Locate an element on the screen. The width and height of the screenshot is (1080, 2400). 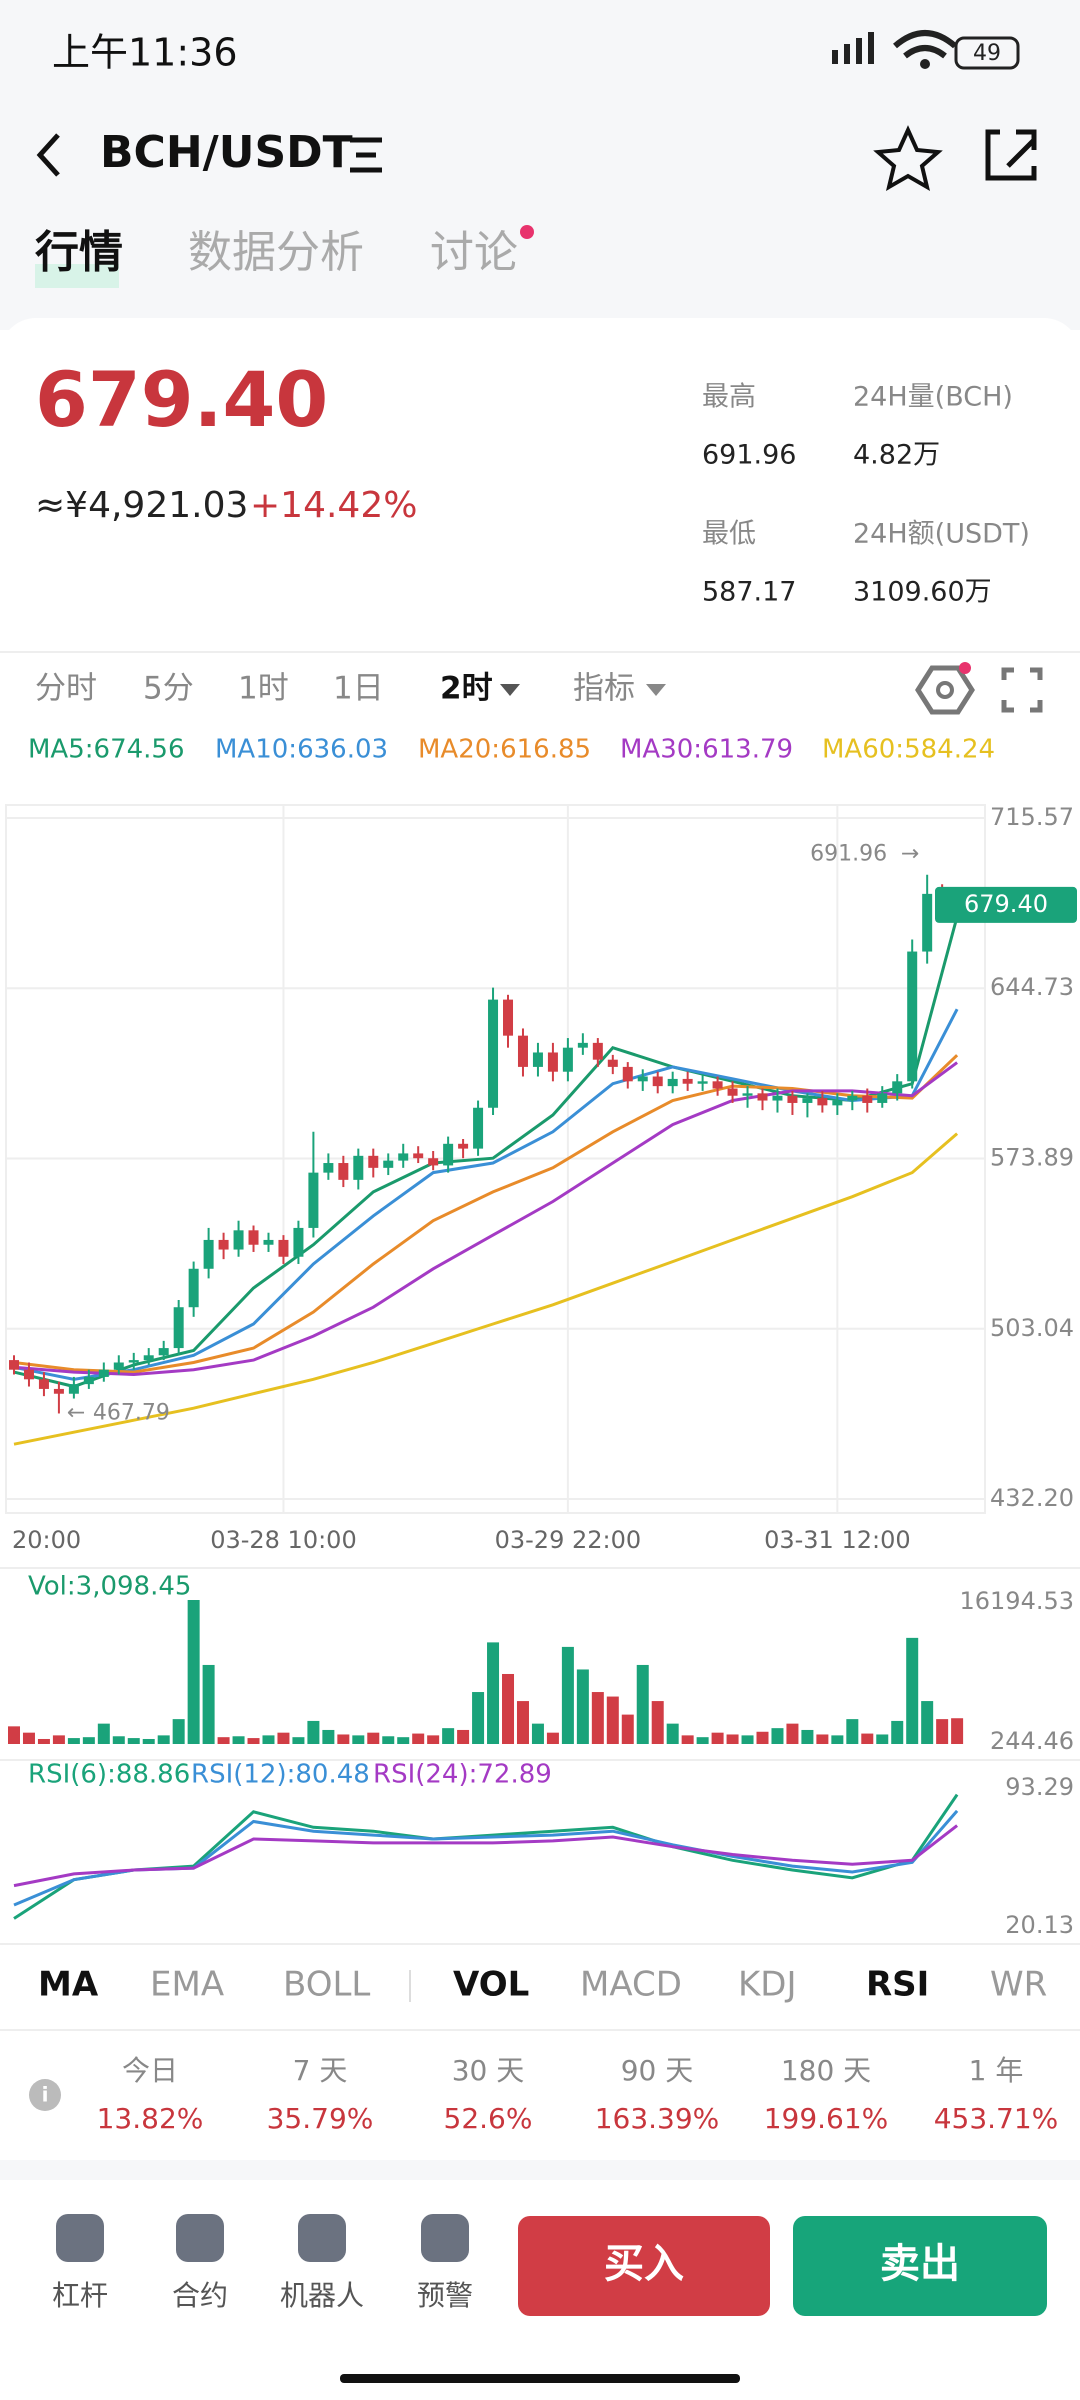
settings-button is located at coordinates (945, 690).